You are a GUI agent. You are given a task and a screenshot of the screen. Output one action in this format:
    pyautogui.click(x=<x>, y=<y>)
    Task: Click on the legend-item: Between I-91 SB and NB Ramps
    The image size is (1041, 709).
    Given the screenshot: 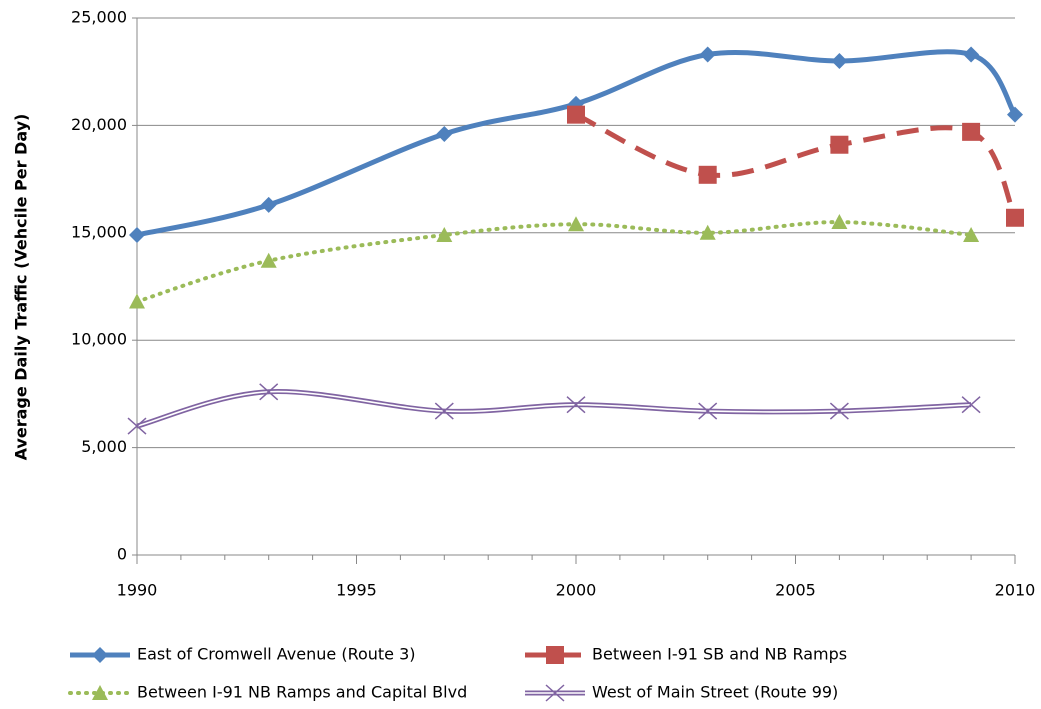 What is the action you would take?
    pyautogui.click(x=686, y=654)
    